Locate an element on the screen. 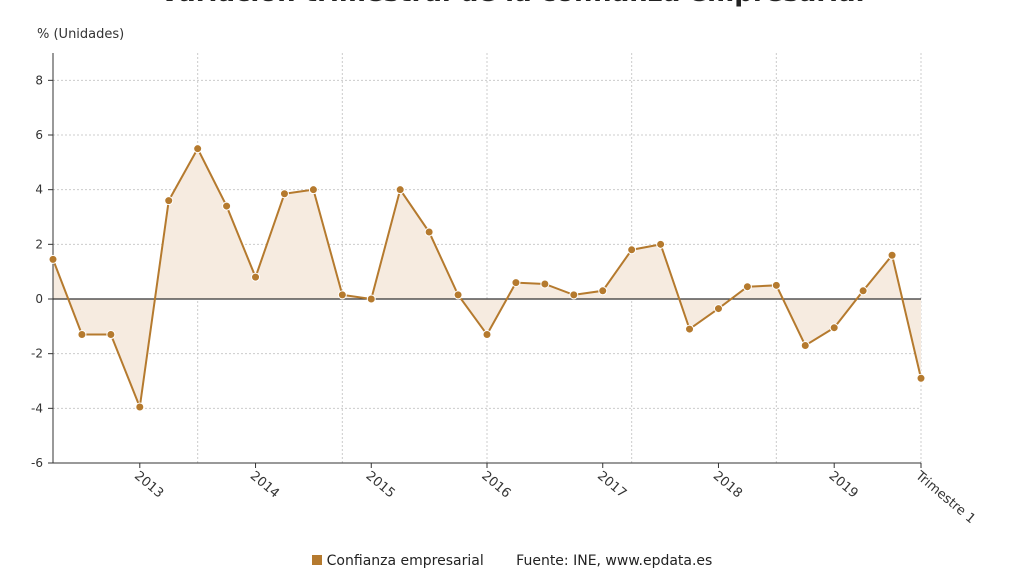 The image size is (1024, 576). y-tick-label: 0 is located at coordinates (39, 299).